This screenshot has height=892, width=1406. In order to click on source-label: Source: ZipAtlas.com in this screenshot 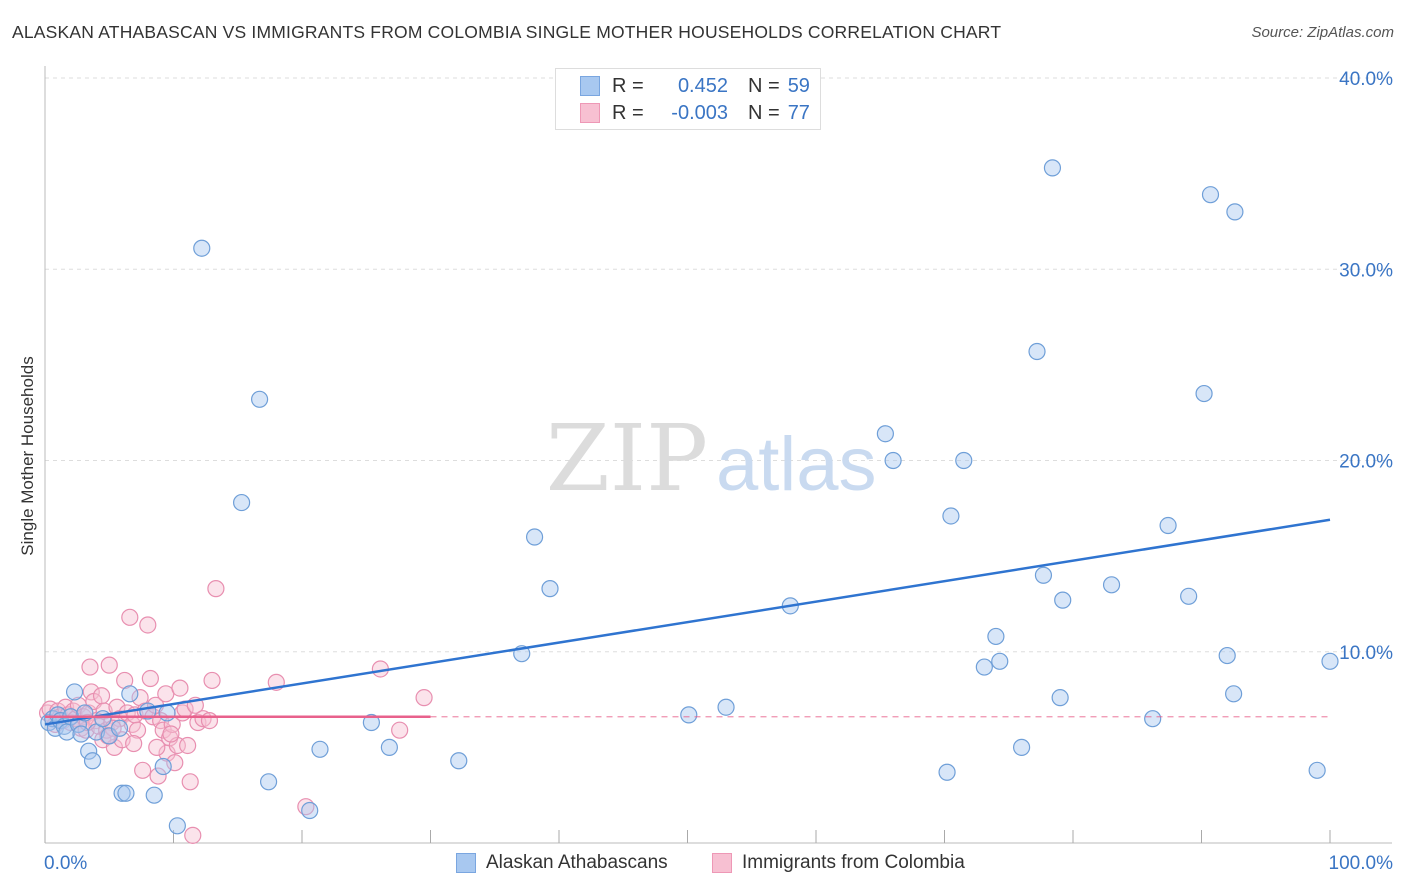, I will do `click(1322, 32)`.